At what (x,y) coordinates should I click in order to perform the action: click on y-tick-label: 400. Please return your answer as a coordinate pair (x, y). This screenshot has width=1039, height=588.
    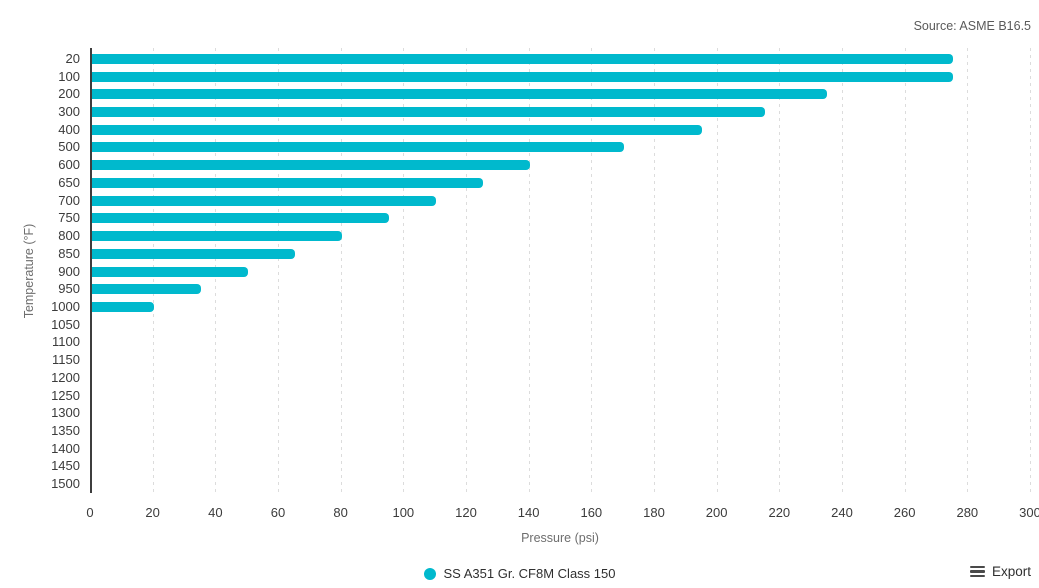
    Looking at the image, I should click on (69, 129).